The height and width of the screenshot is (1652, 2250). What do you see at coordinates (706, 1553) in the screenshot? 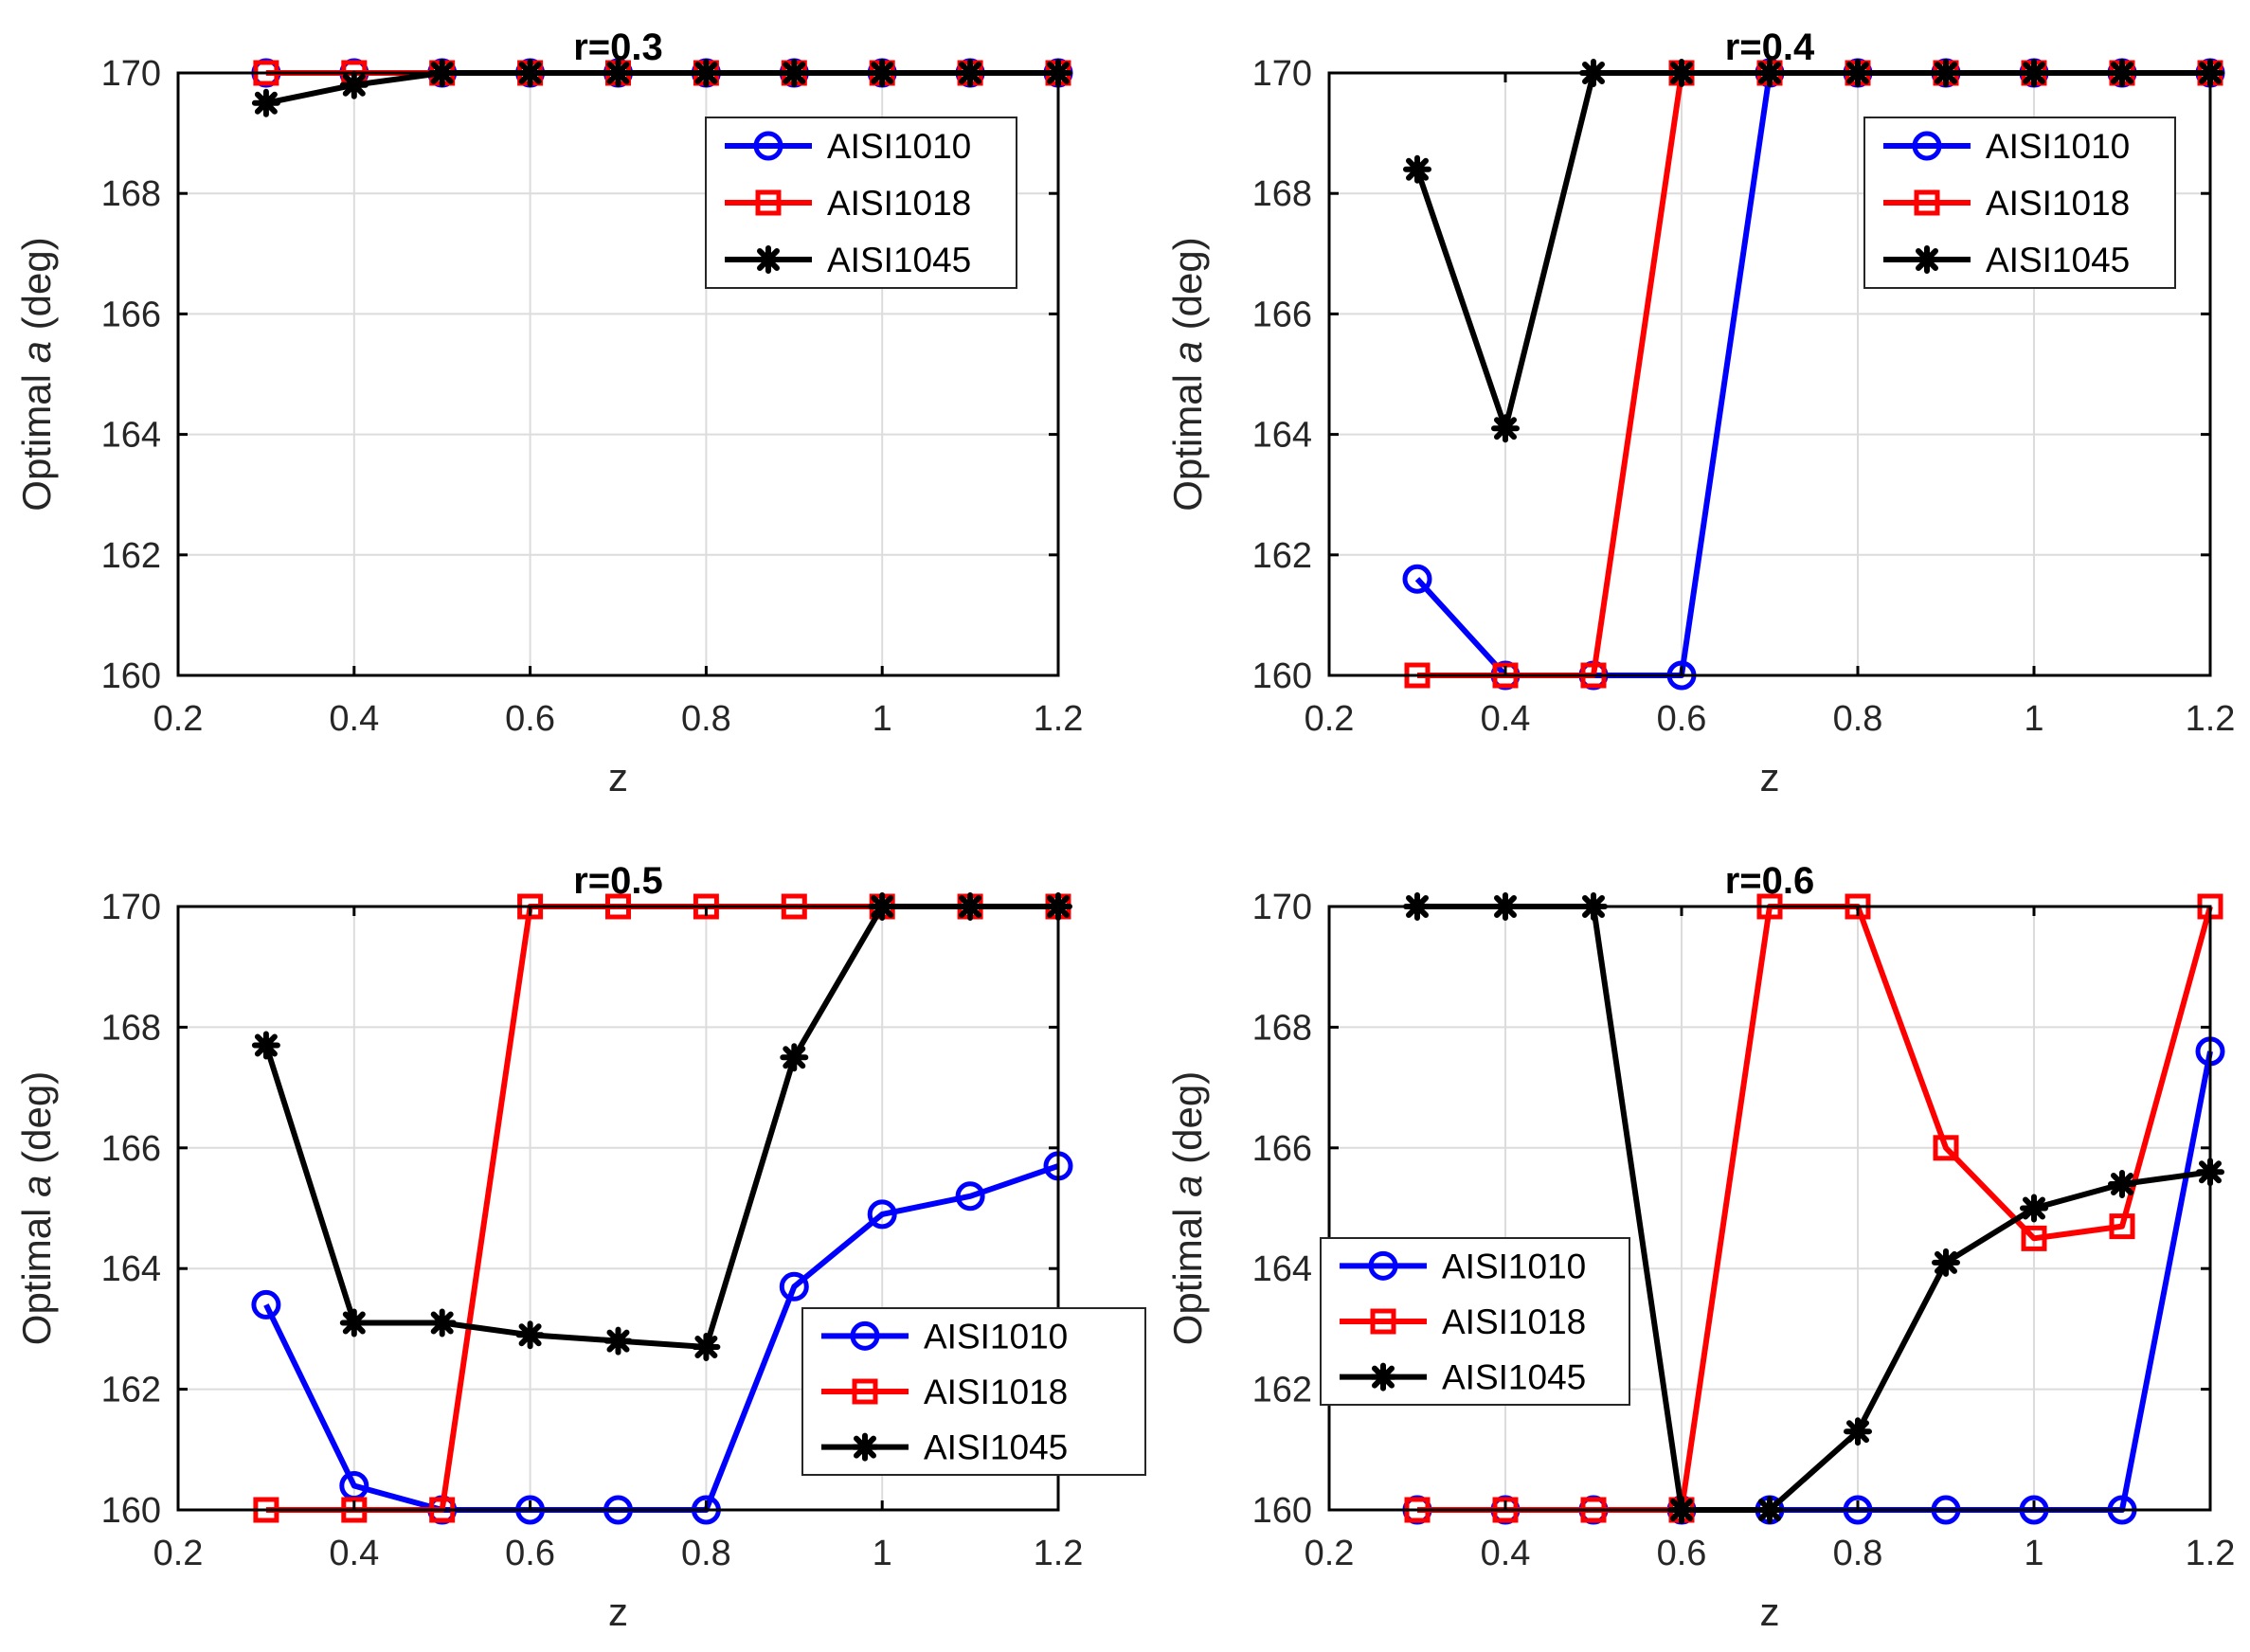
I see `x-tick-label: 0.8` at bounding box center [706, 1553].